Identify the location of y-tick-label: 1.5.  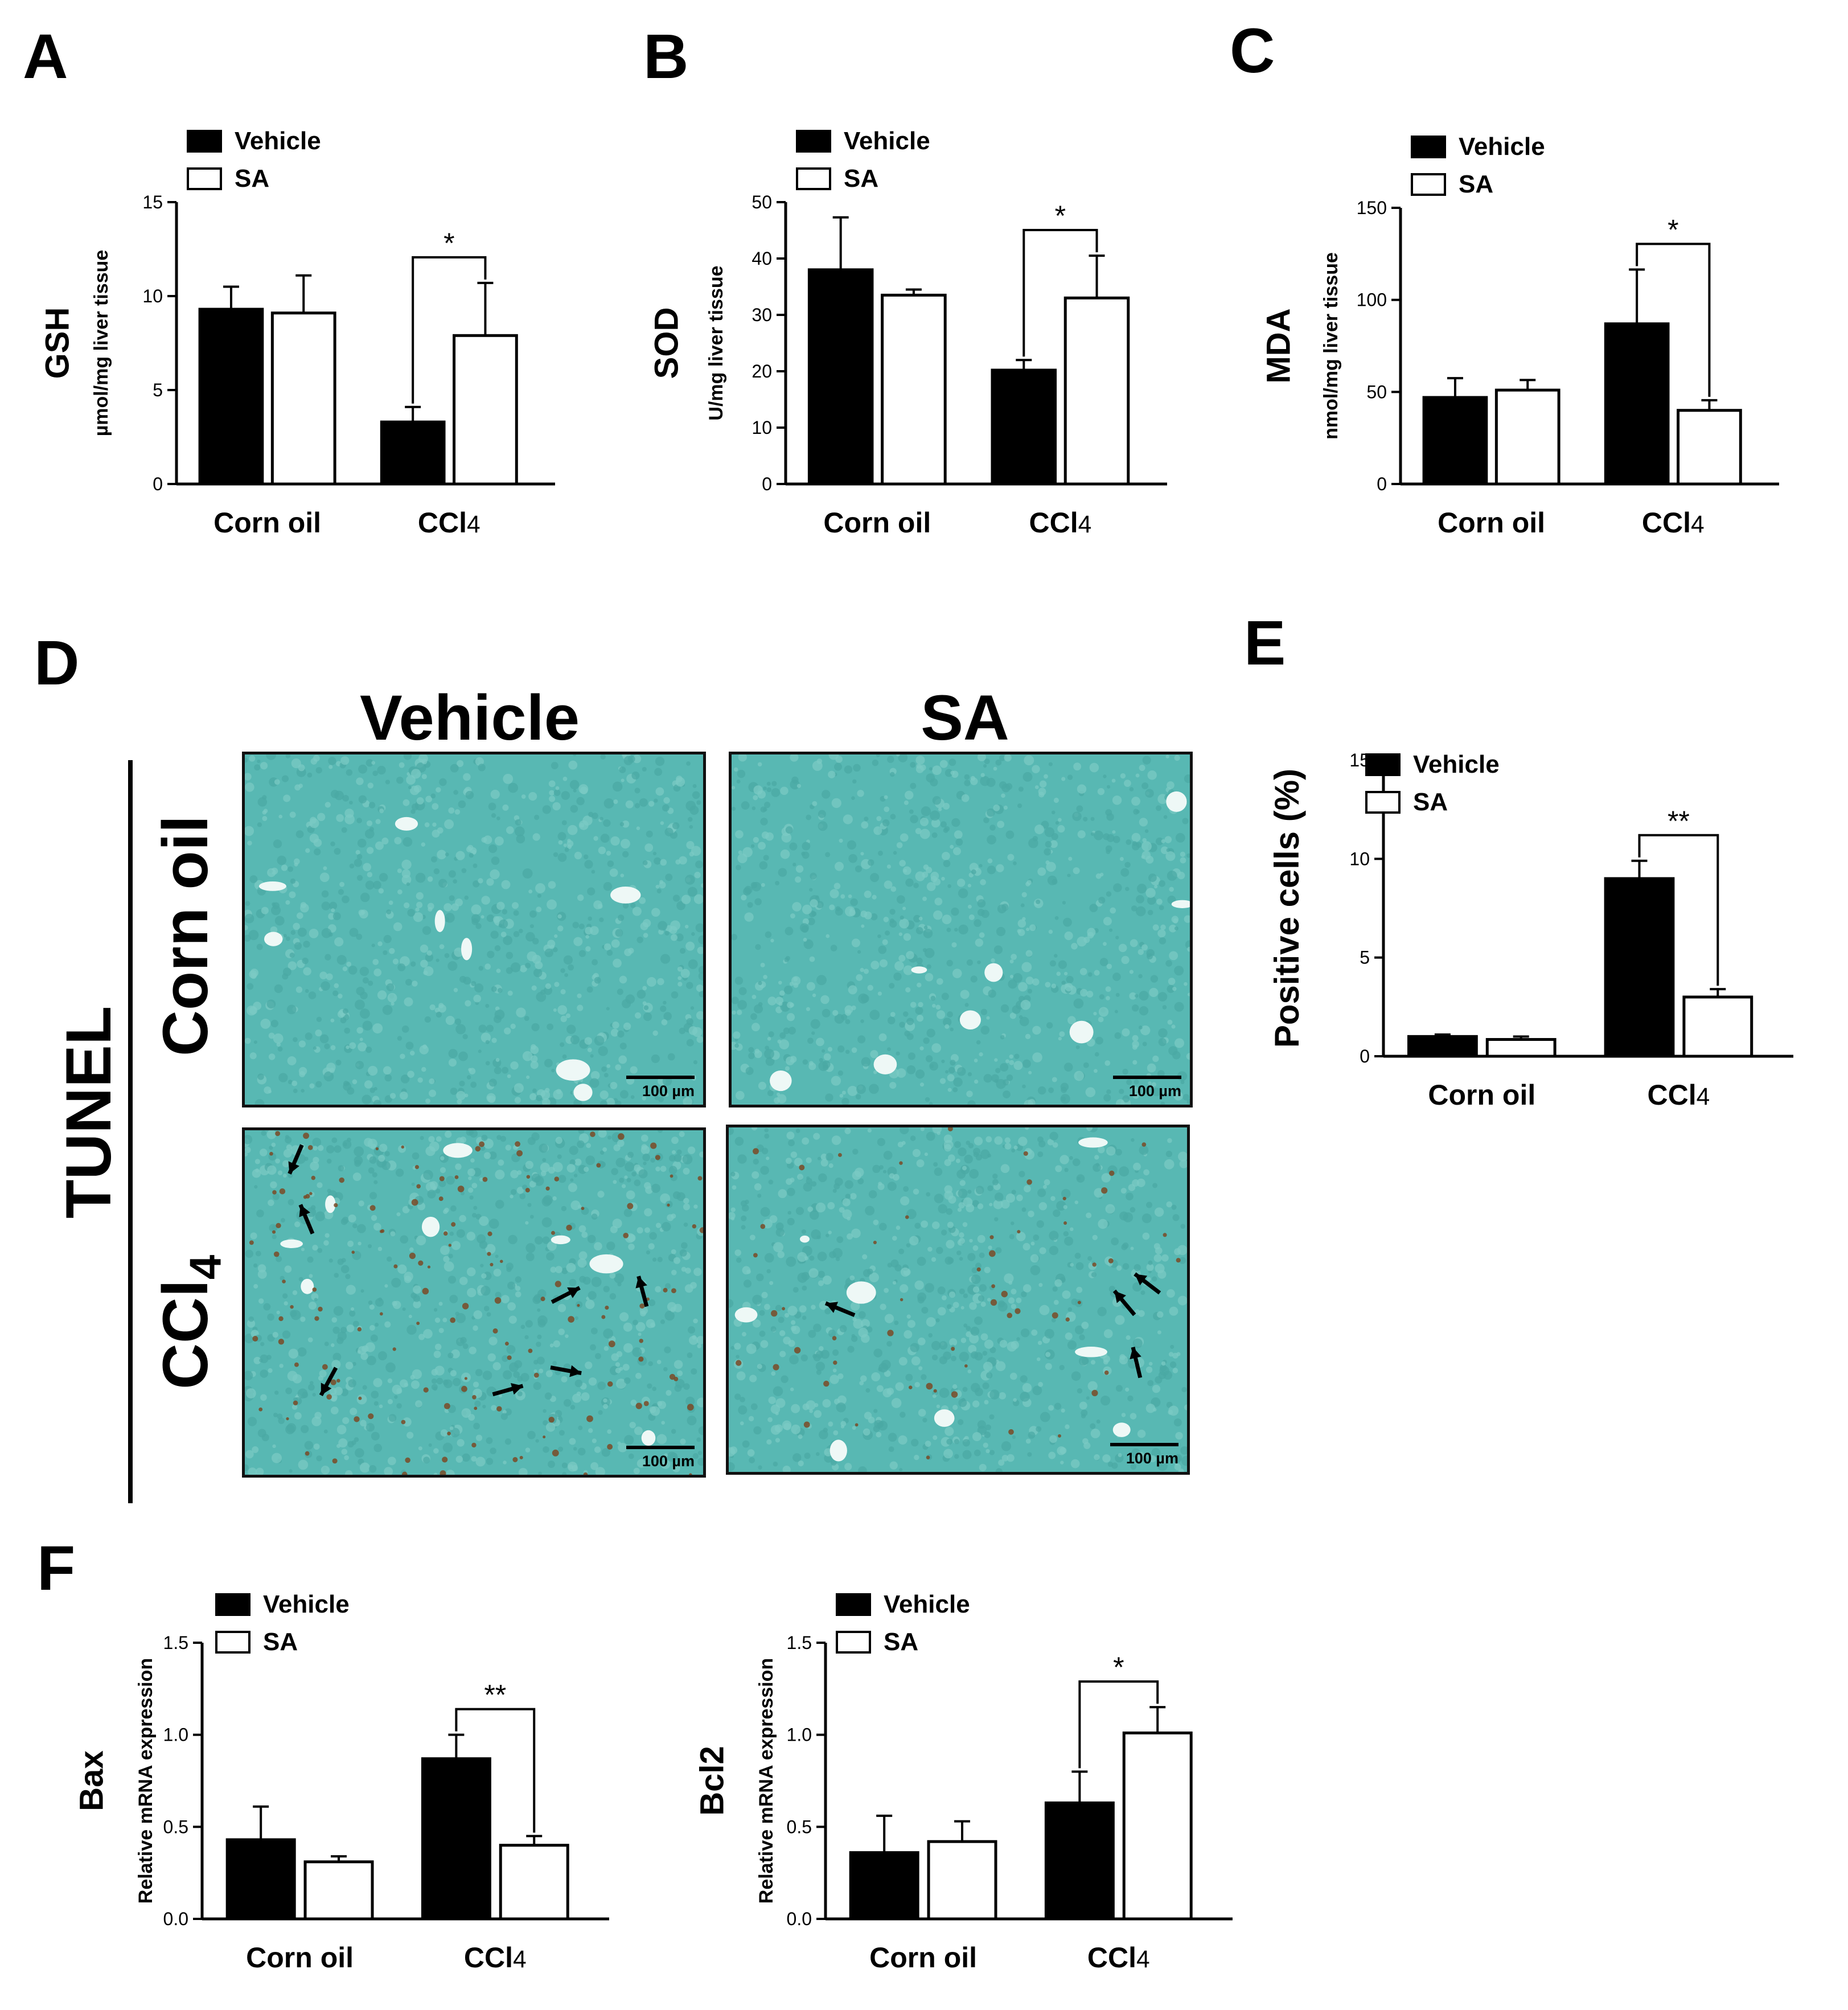
(176, 1642).